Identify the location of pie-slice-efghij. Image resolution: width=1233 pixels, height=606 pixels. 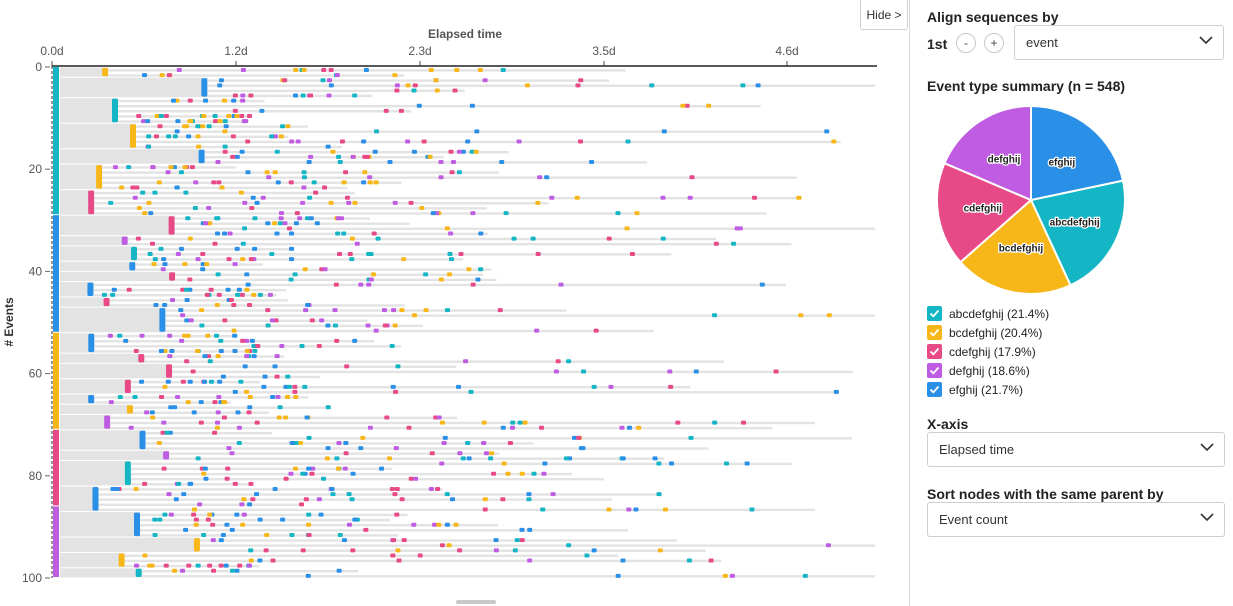
(1077, 153).